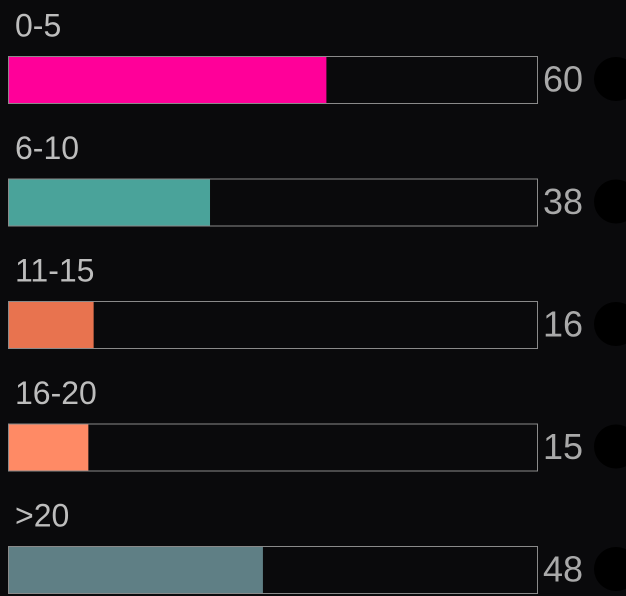 The height and width of the screenshot is (596, 626). I want to click on value-label: 60, so click(563, 79).